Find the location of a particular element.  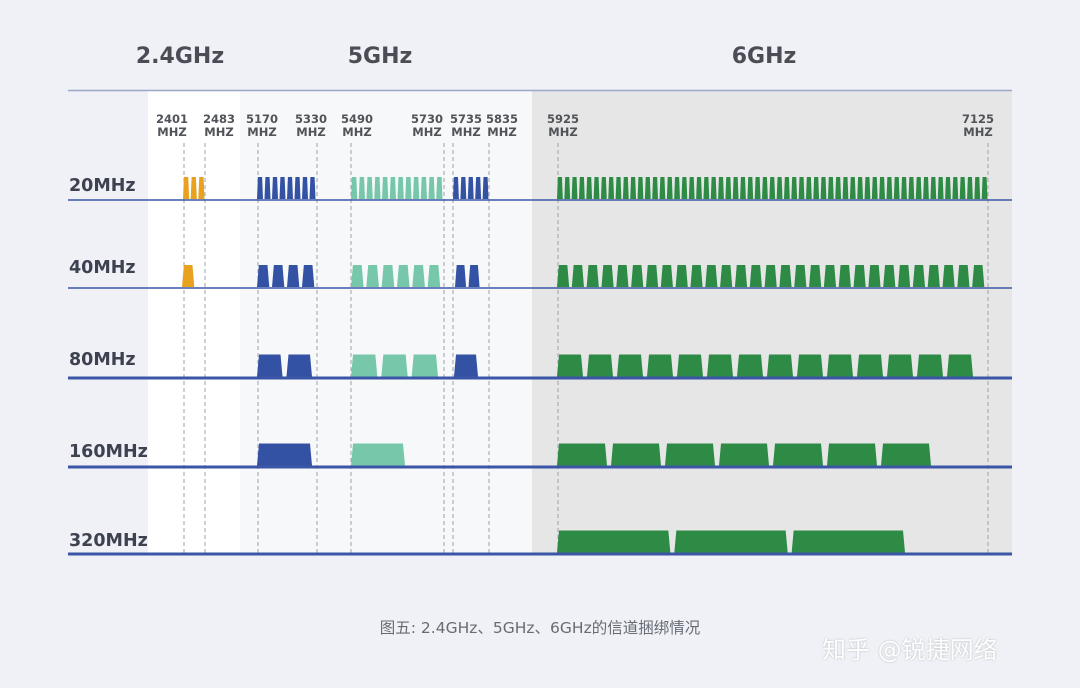

row-label-20mhz: 20MHz is located at coordinates (102, 186).